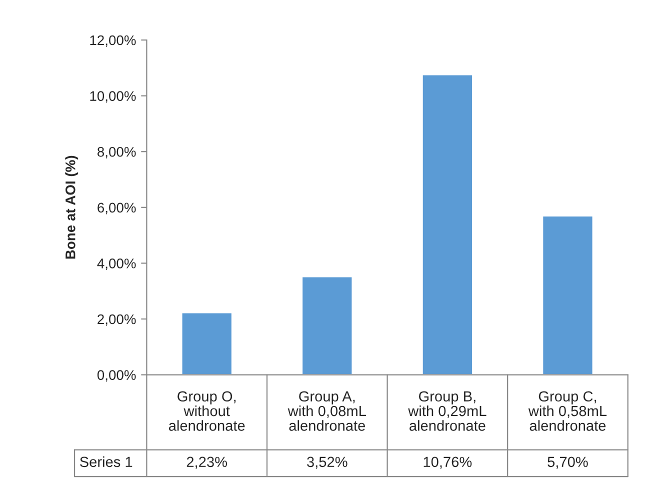 The height and width of the screenshot is (488, 652). Describe the element at coordinates (447, 411) in the screenshot. I see `x-tick-label: Group B, with 0,29mL alendronate` at that location.